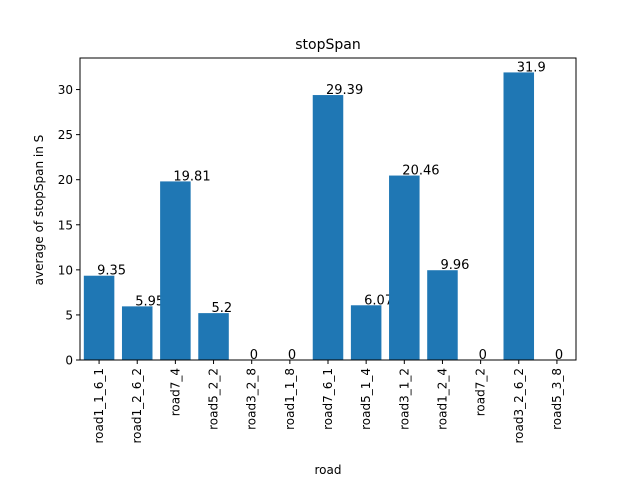 The width and height of the screenshot is (640, 484). Describe the element at coordinates (519, 406) in the screenshot. I see `x-tick-label-road3_2_6_2: road3_2_6_2` at that location.